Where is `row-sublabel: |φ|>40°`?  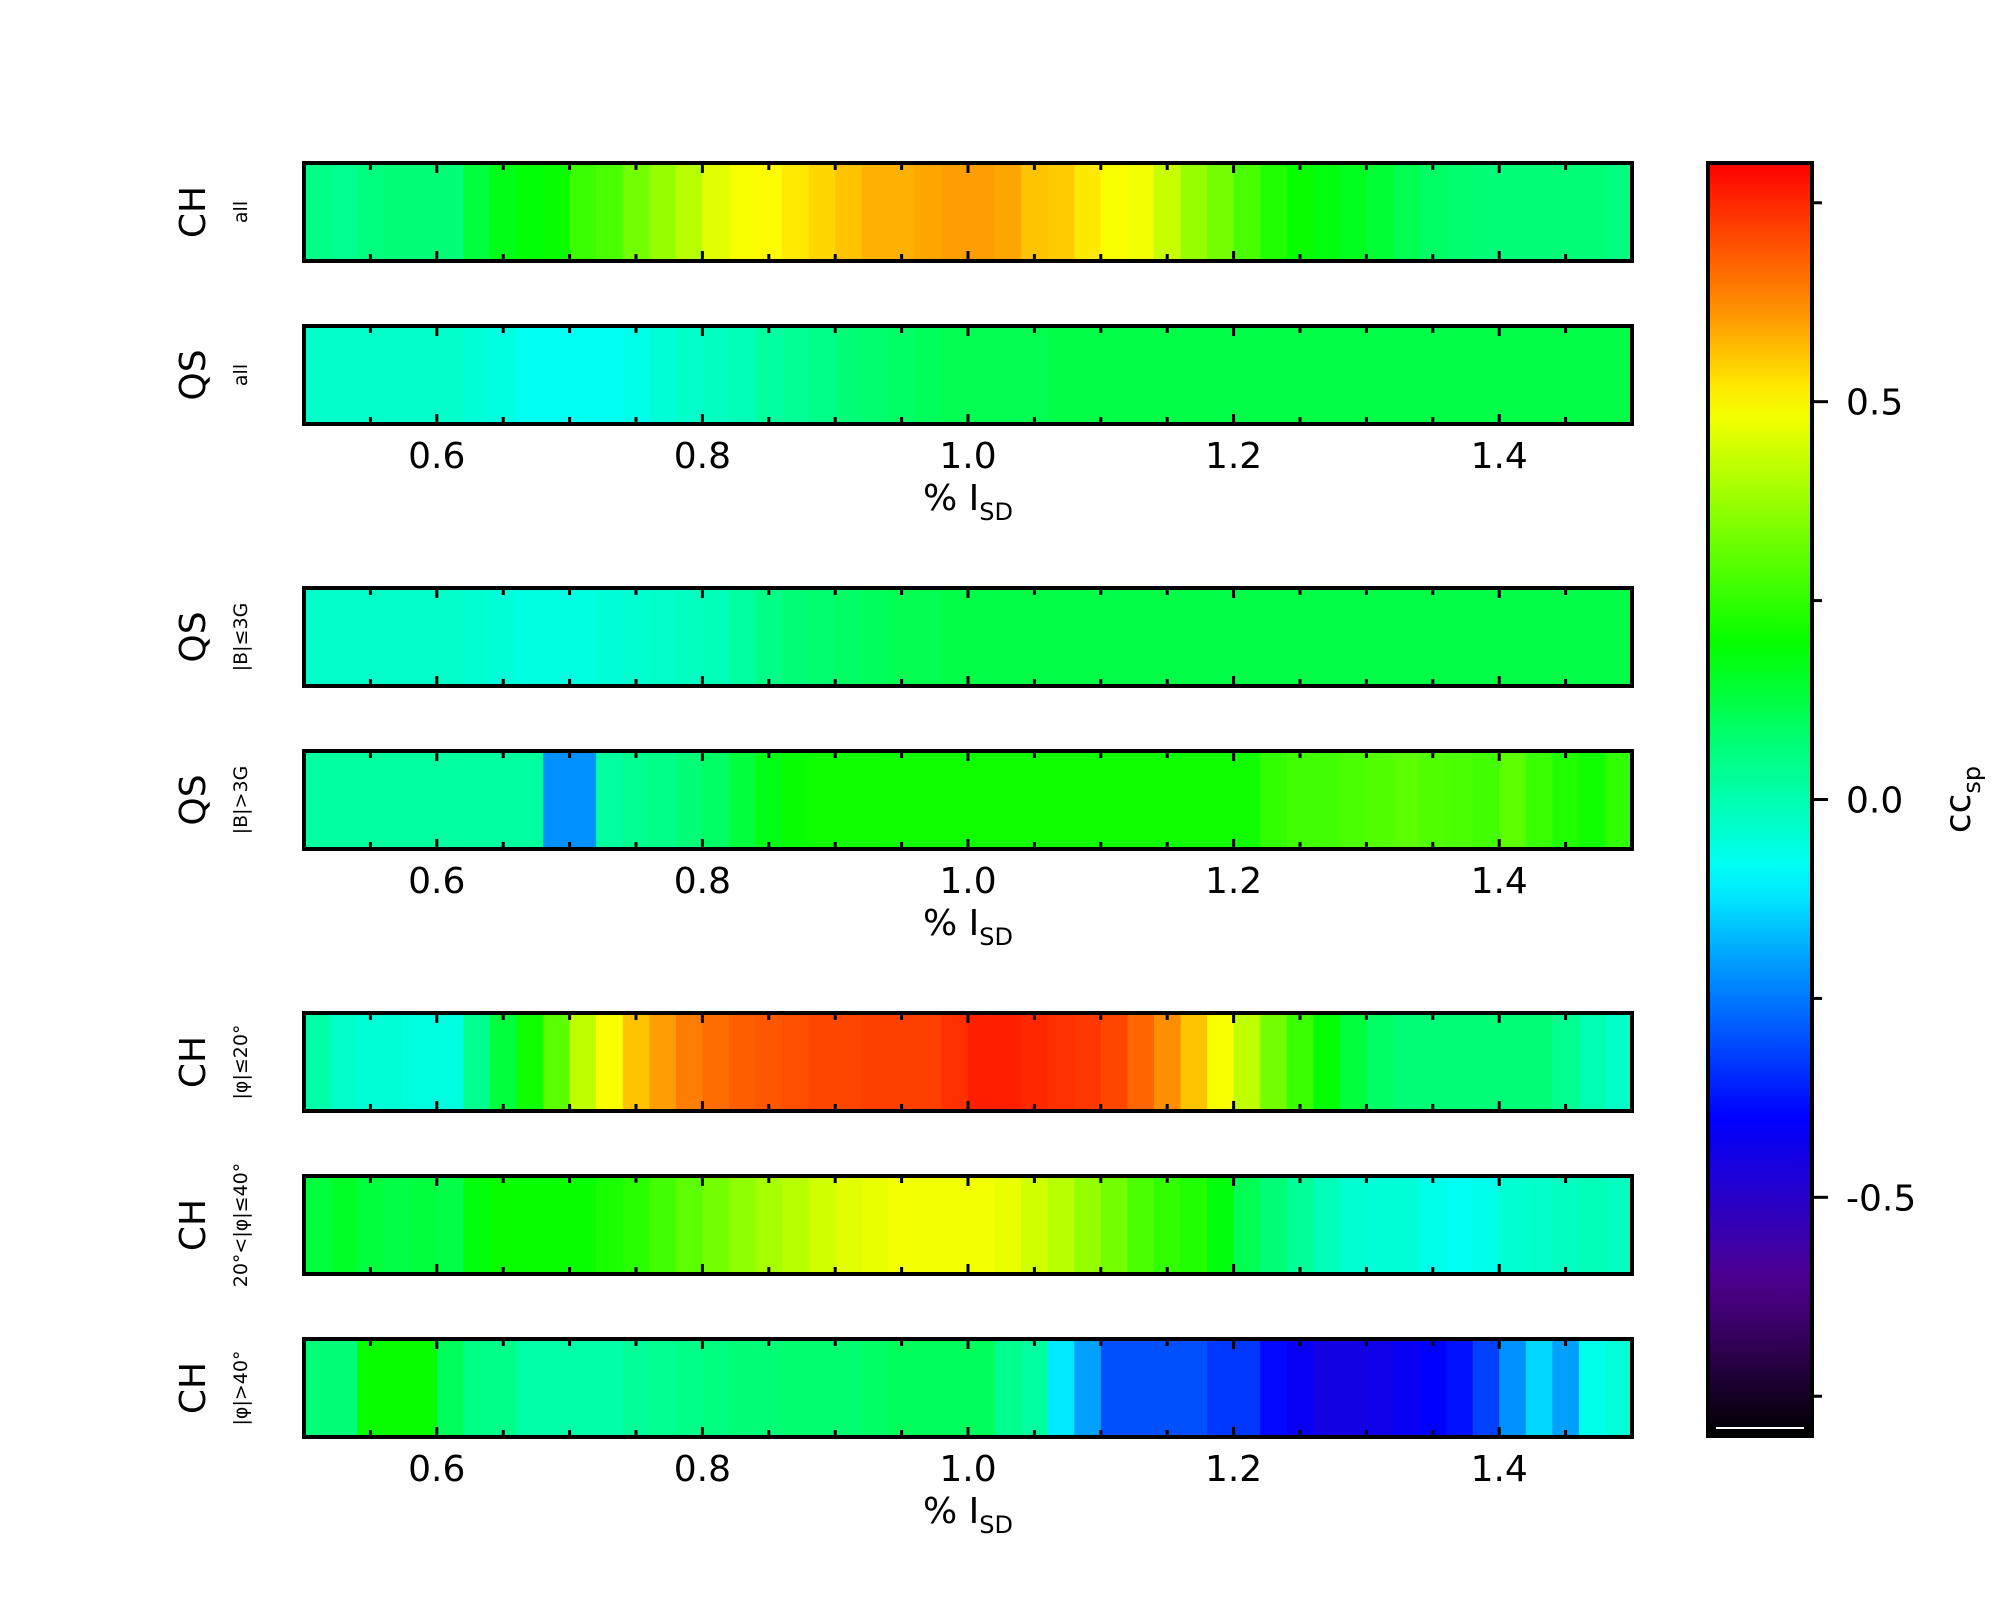 row-sublabel: |φ|>40° is located at coordinates (241, 1388).